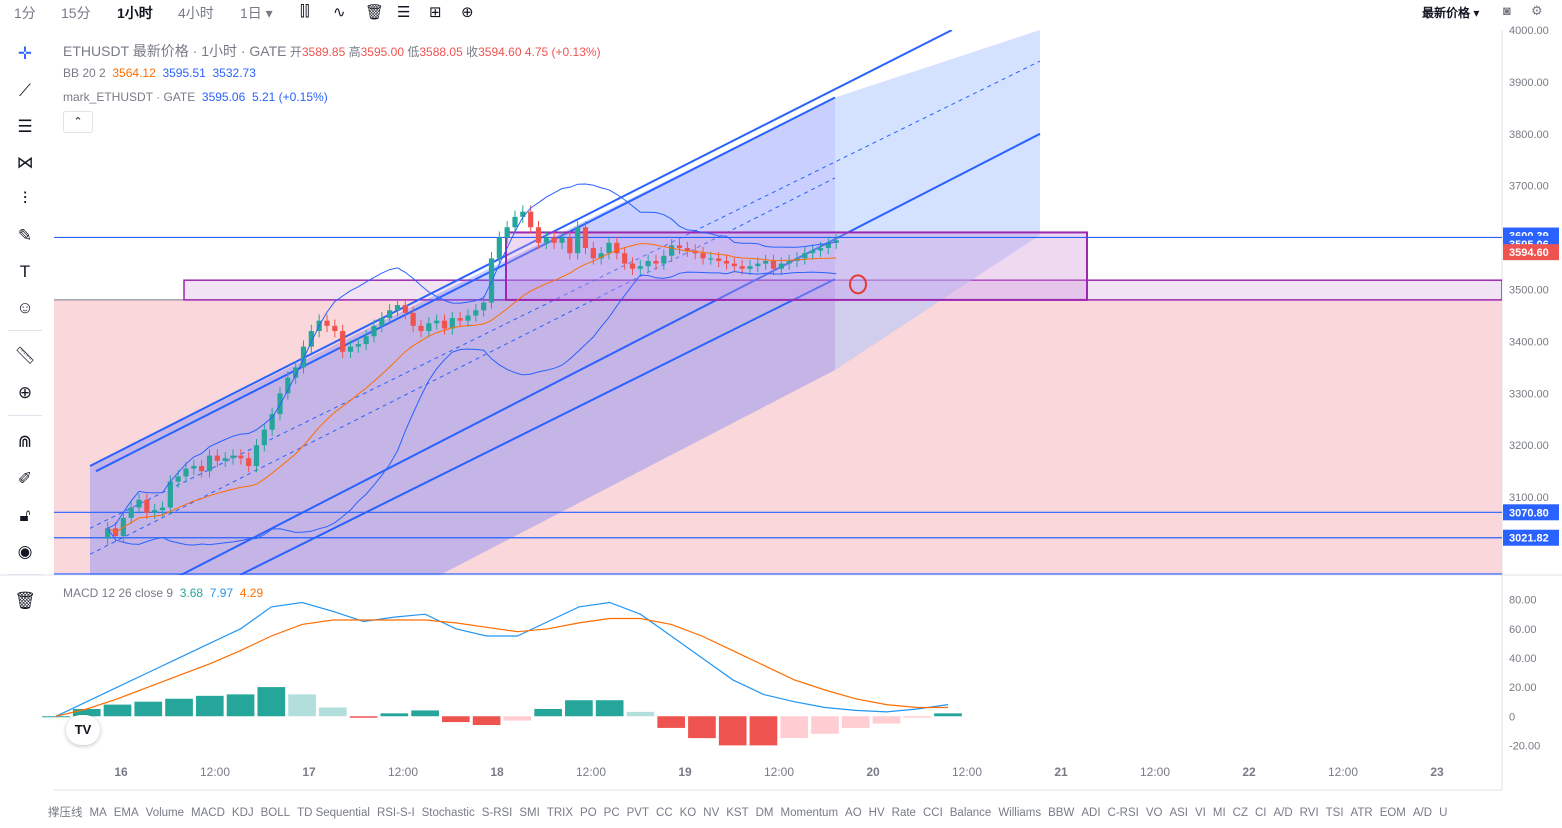  What do you see at coordinates (1123, 813) in the screenshot?
I see `indicator-quick-item: C-RSI` at bounding box center [1123, 813].